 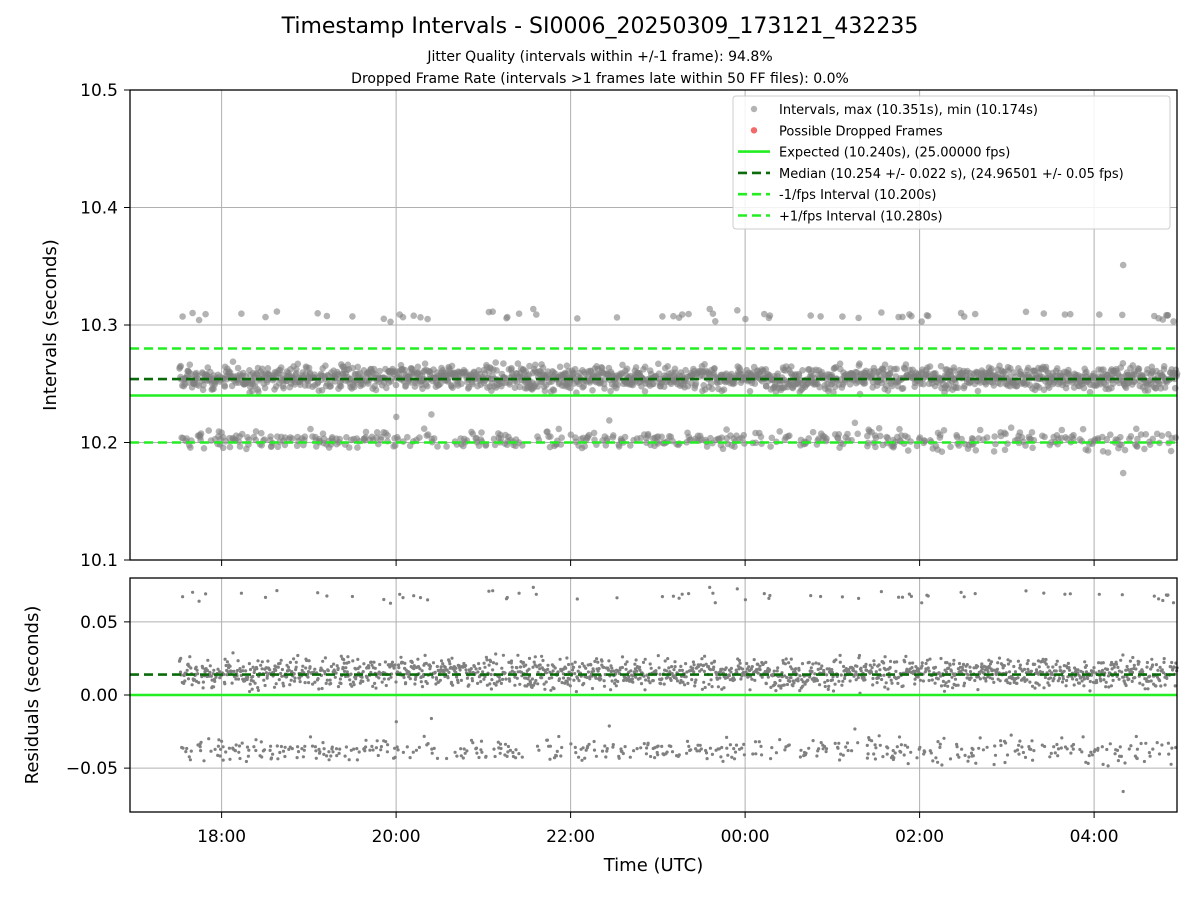 I want to click on x-tick-label: 18:00, so click(x=221, y=837).